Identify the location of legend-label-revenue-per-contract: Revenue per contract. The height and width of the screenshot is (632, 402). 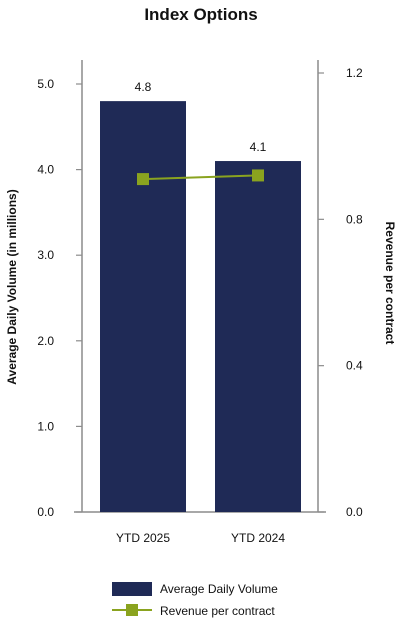
(217, 611).